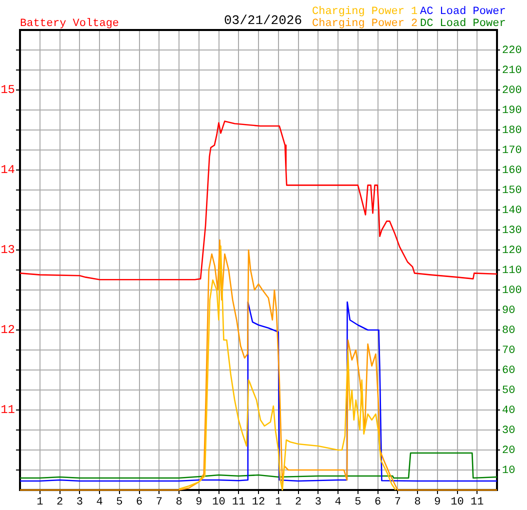 This screenshot has width=527, height=510. Describe the element at coordinates (365, 12) in the screenshot. I see `text: Charging Power 1` at that location.